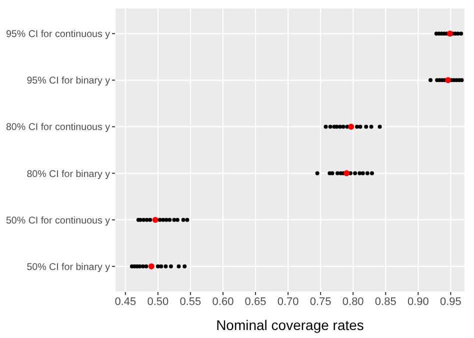 The image size is (474, 338). Describe the element at coordinates (58, 220) in the screenshot. I see `y-tick-label: 50% CI for continuous y` at that location.